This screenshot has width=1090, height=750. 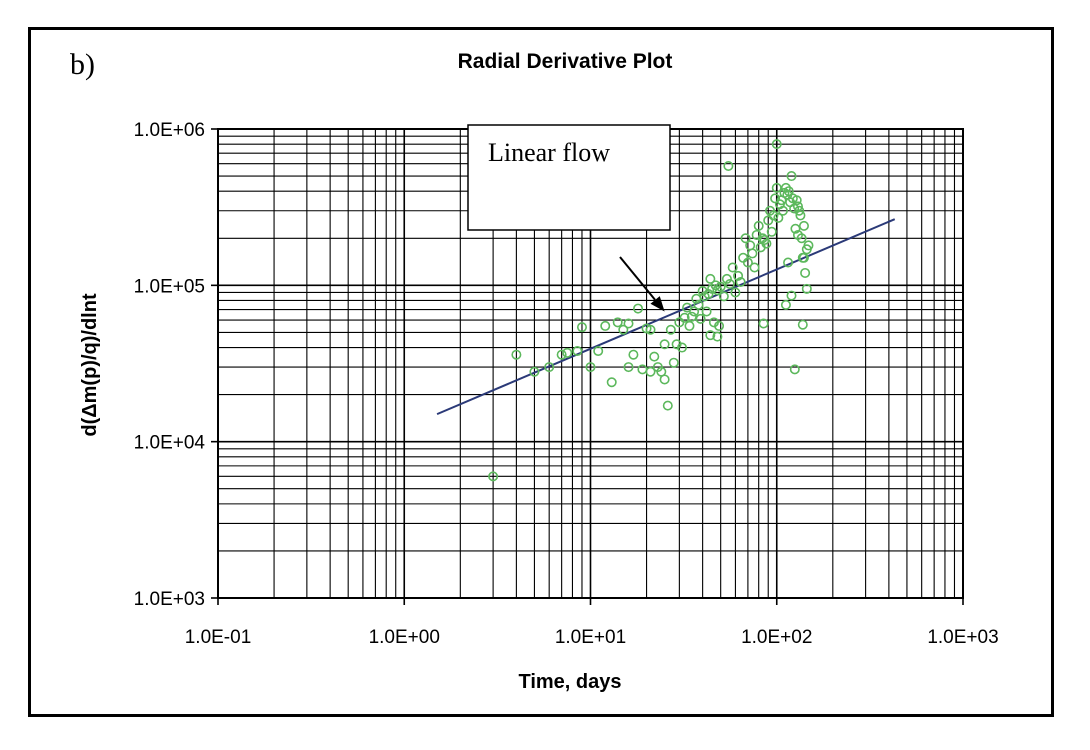 What do you see at coordinates (170, 443) in the screenshot?
I see `y-tick-label: 1.0E+04` at bounding box center [170, 443].